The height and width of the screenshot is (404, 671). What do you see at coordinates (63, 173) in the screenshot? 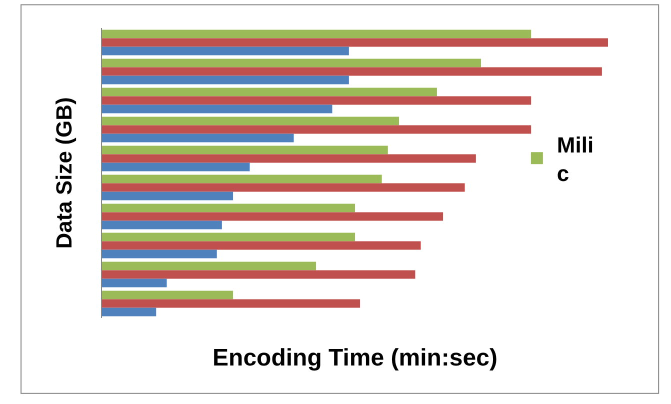
I see `y-axis-title: Data Size (GB)` at bounding box center [63, 173].